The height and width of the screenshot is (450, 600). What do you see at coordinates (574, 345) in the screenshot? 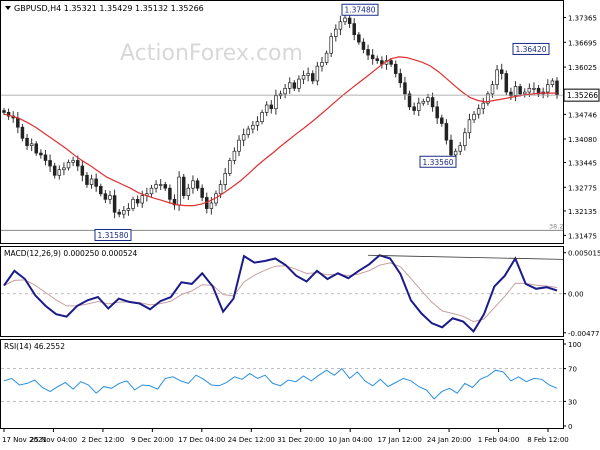
I see `rsi-tick-label: 100` at bounding box center [574, 345].